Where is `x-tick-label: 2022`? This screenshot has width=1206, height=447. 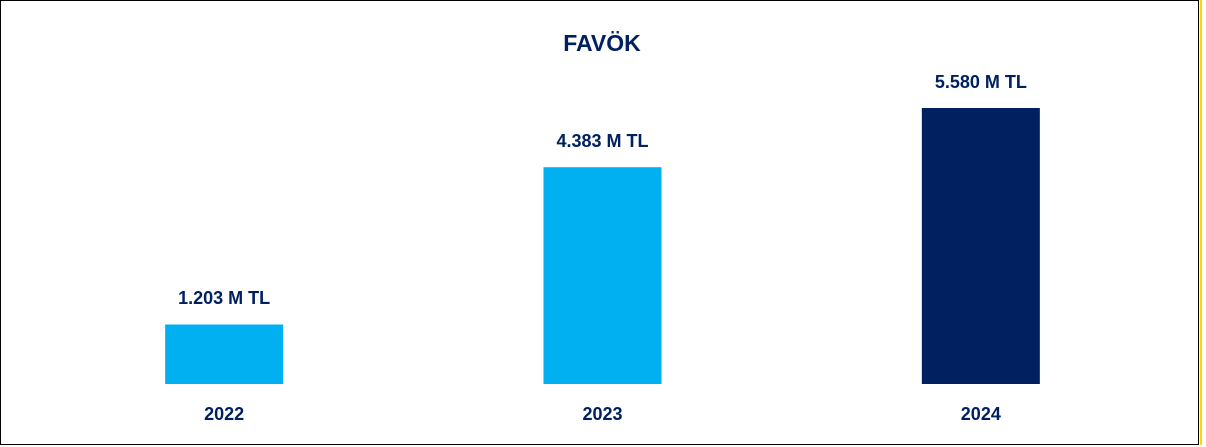
x-tick-label: 2022 is located at coordinates (224, 414).